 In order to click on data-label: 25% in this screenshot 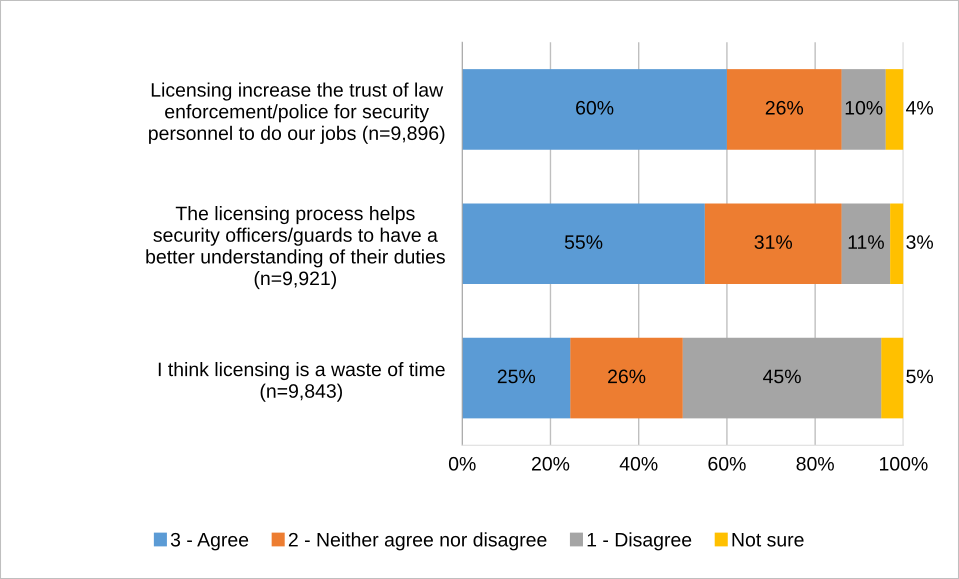, I will do `click(517, 377)`.